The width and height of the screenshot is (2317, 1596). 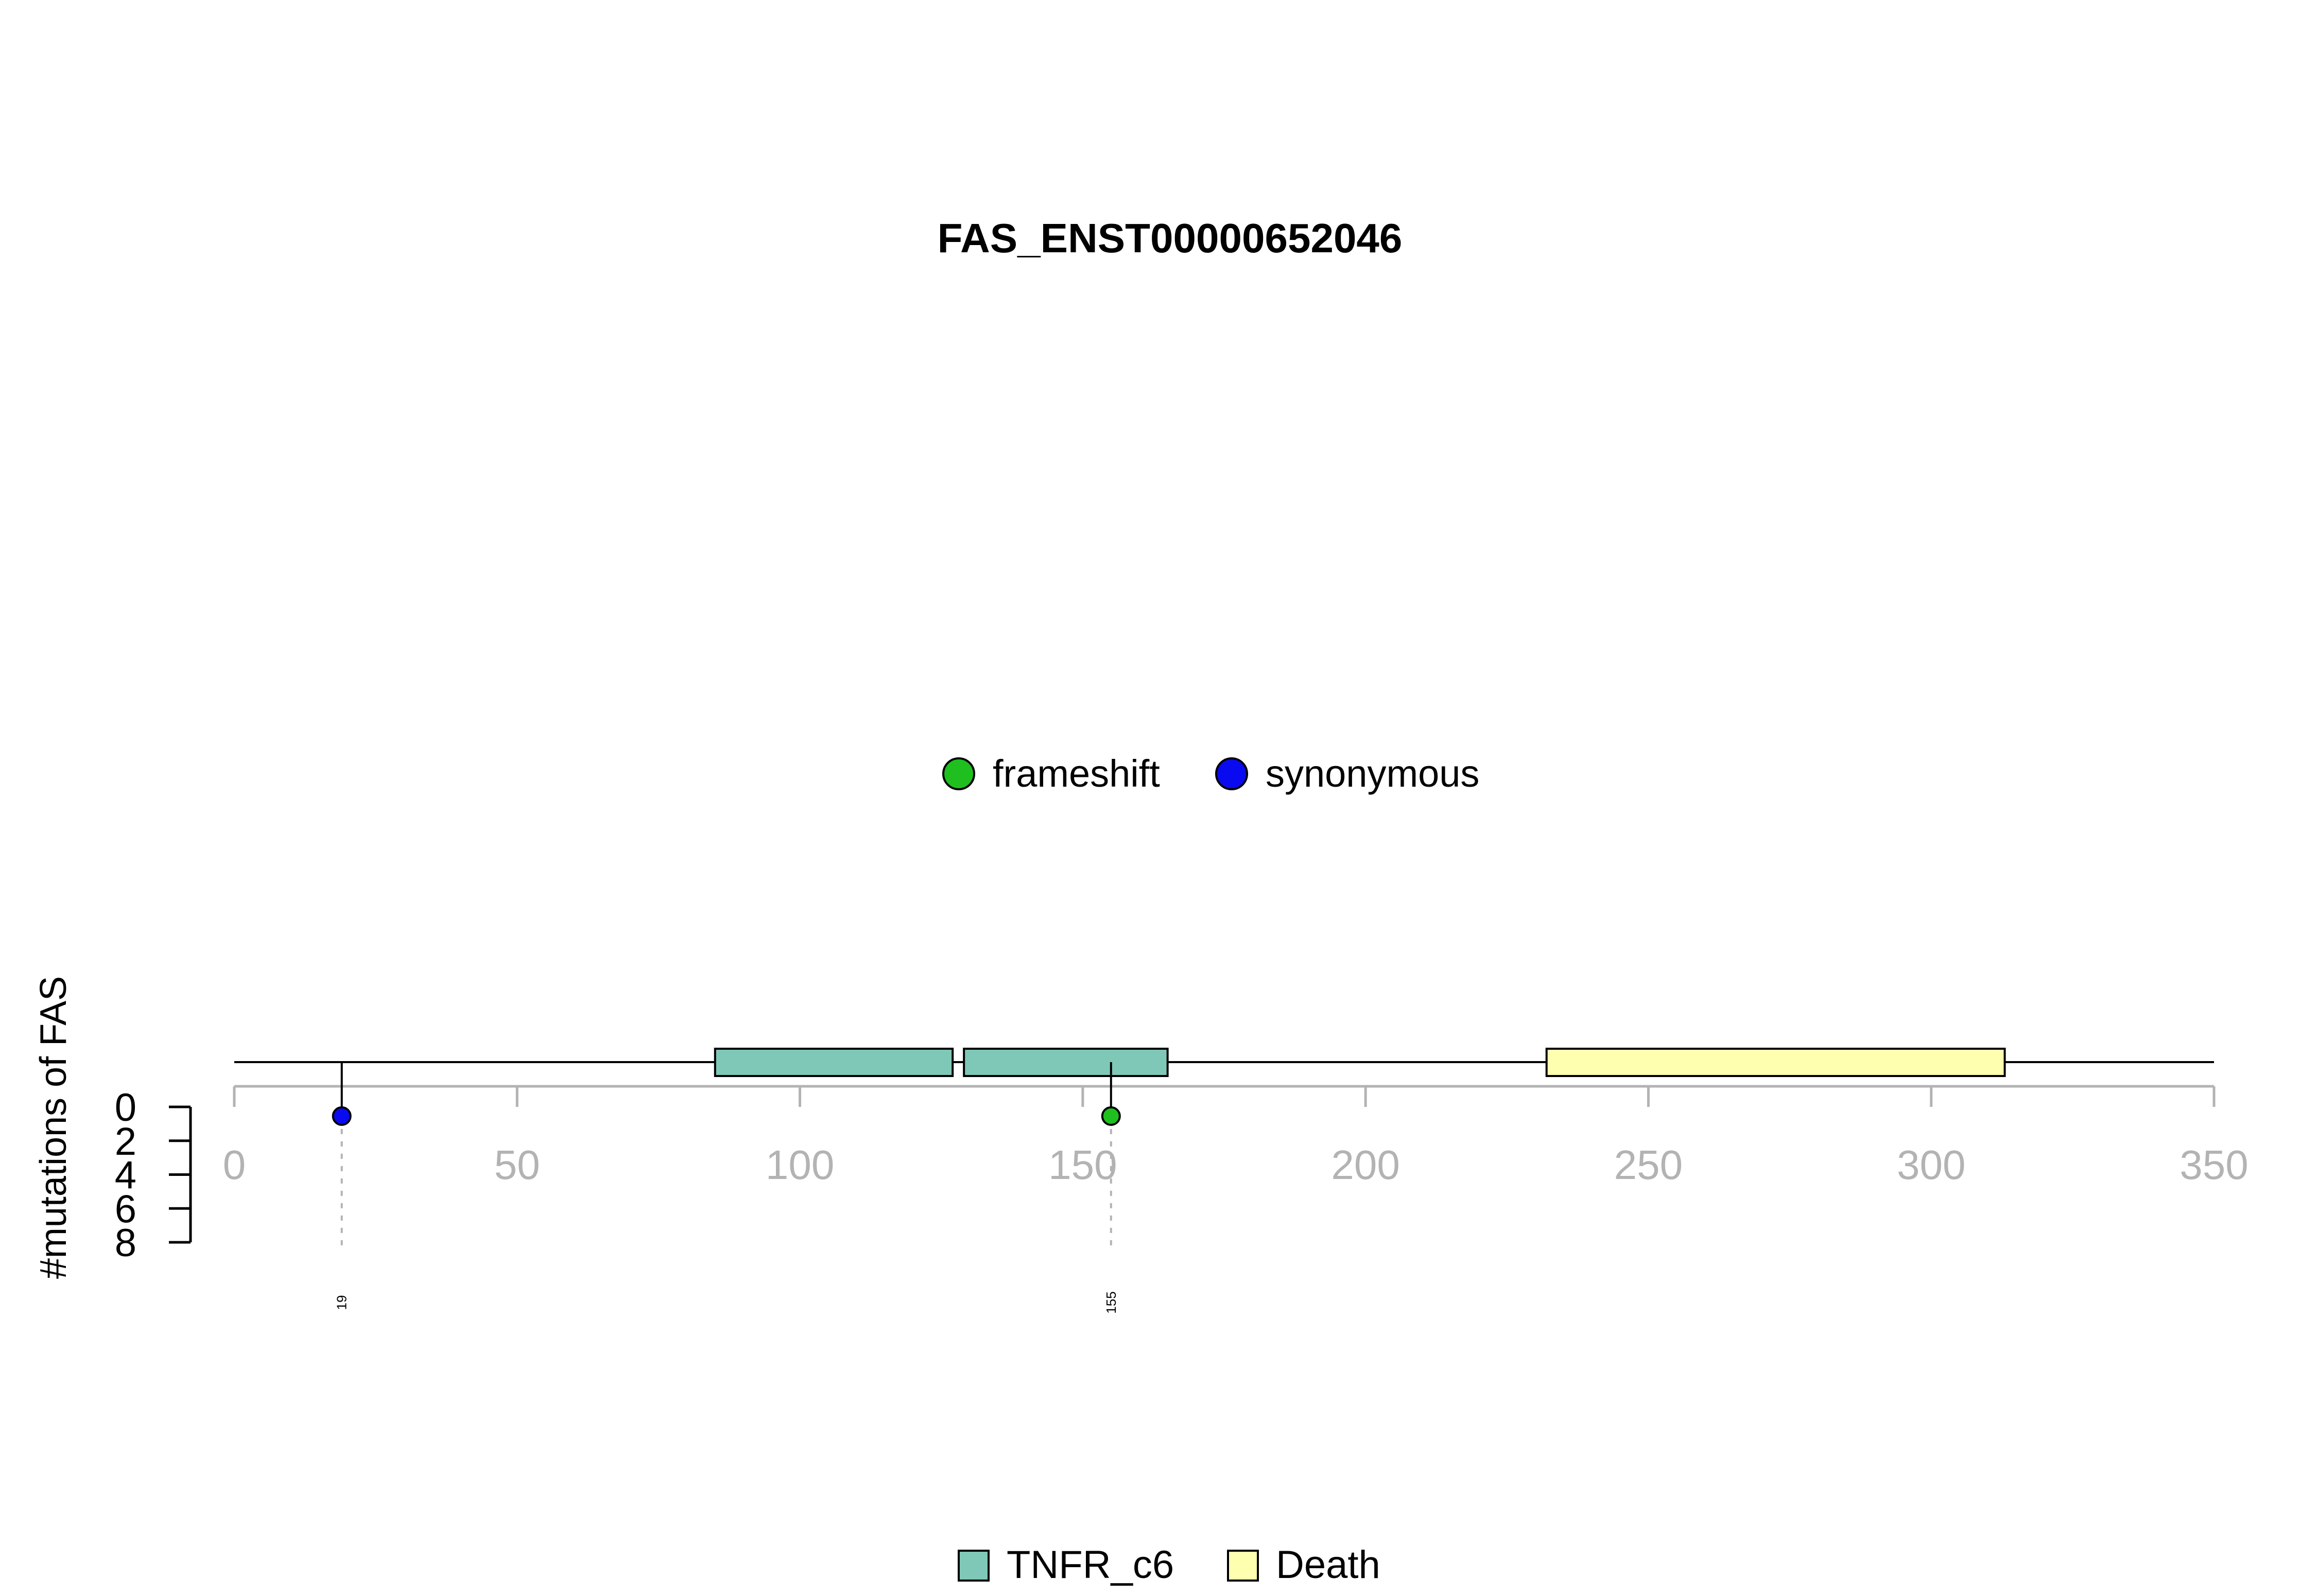 I want to click on y-axis-label: #mutations of FAS, so click(x=53, y=1127).